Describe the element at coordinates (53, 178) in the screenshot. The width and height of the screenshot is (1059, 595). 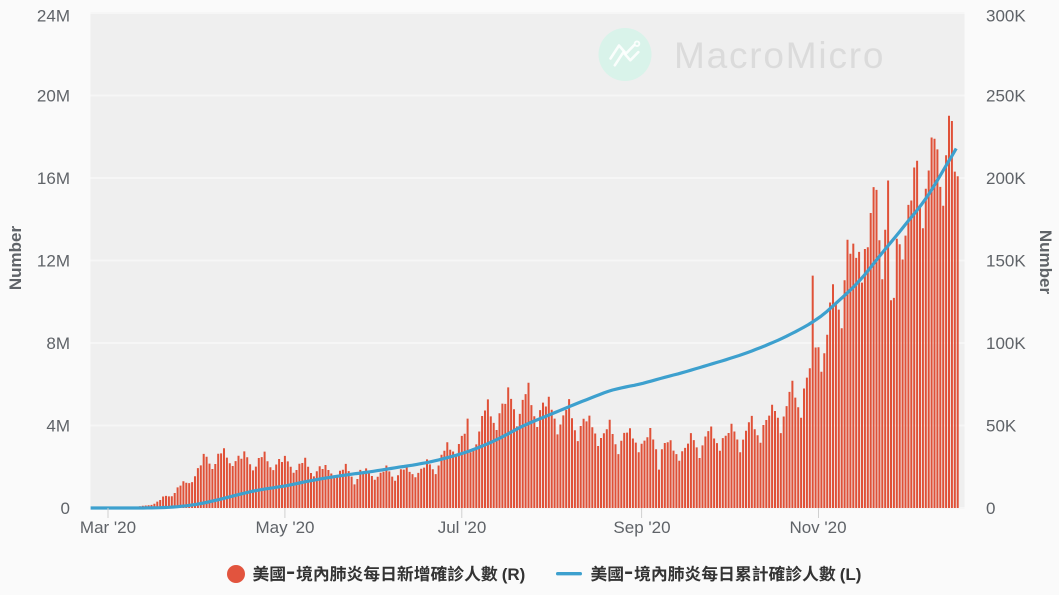
I see `svg-text: 16M` at that location.